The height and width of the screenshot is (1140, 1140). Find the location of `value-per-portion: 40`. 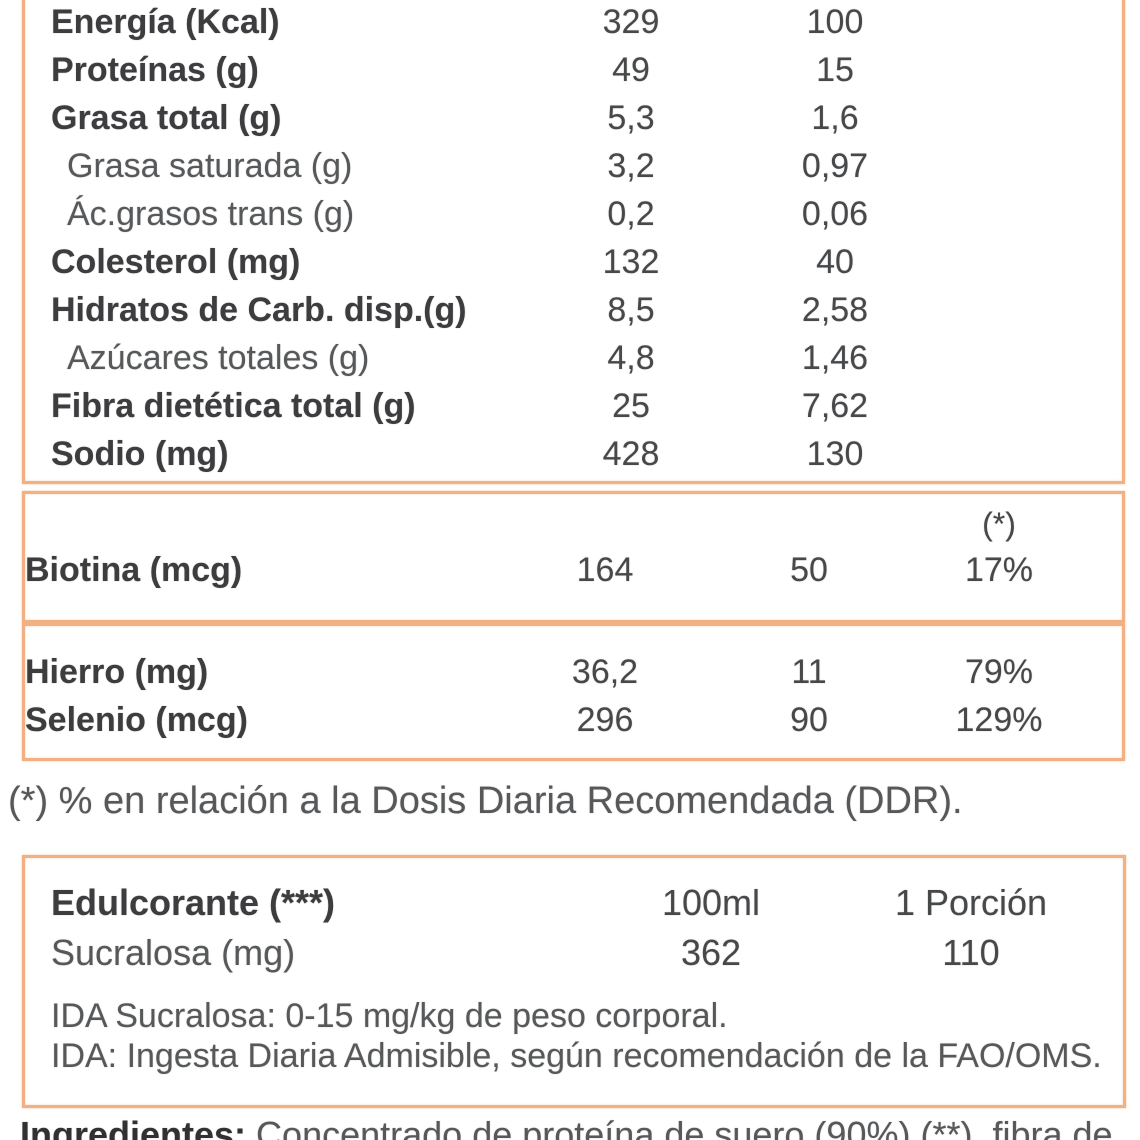

value-per-portion: 40 is located at coordinates (835, 262).